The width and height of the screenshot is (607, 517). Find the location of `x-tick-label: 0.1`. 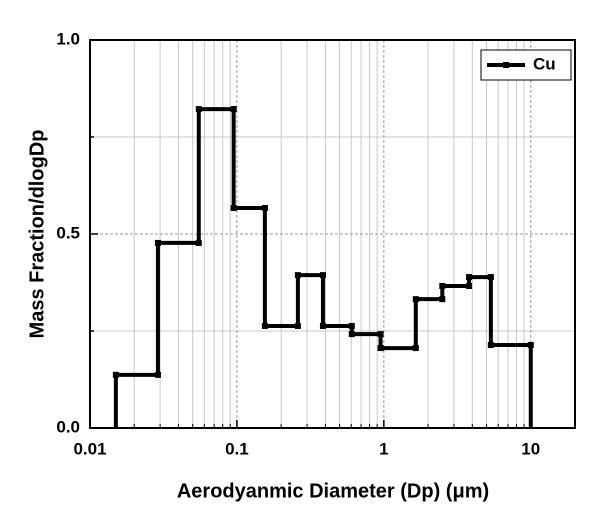

x-tick-label: 0.1 is located at coordinates (237, 448).